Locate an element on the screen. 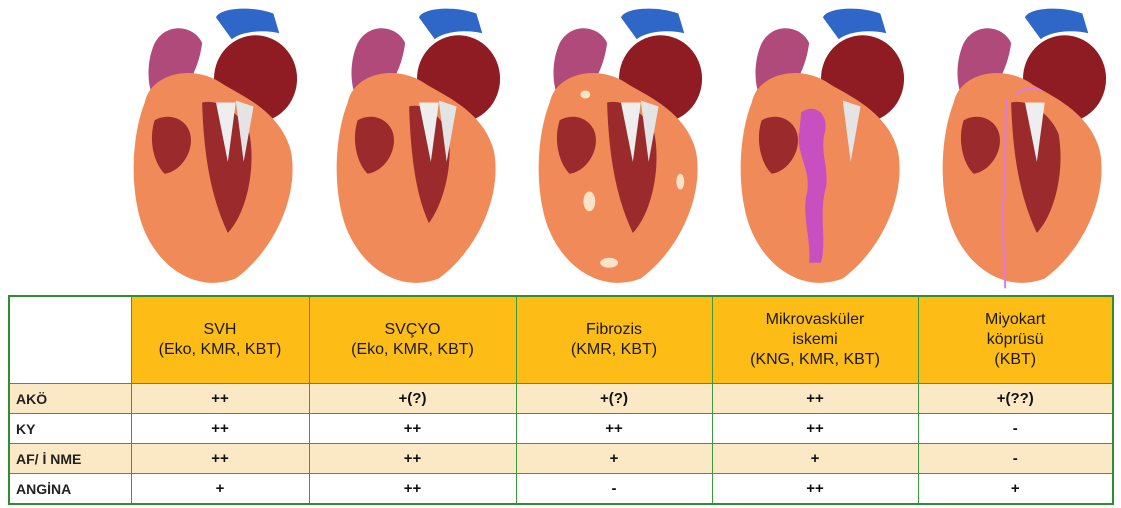 This screenshot has width=1121, height=508. heart-microvascular-ischemia-illustration is located at coordinates (822, 145).